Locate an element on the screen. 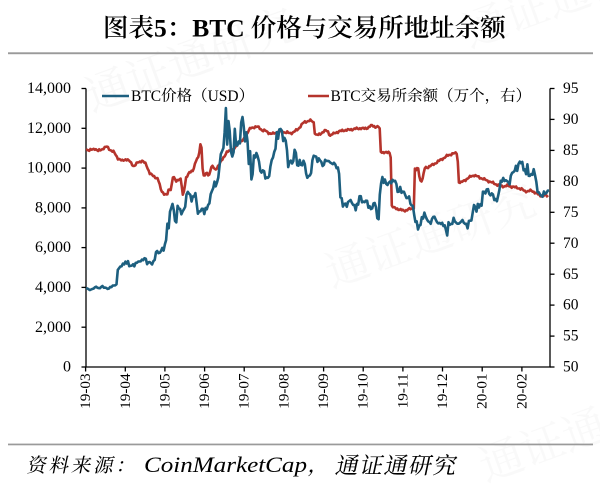 The height and width of the screenshot is (496, 600). svg-text: 70 is located at coordinates (571, 243).